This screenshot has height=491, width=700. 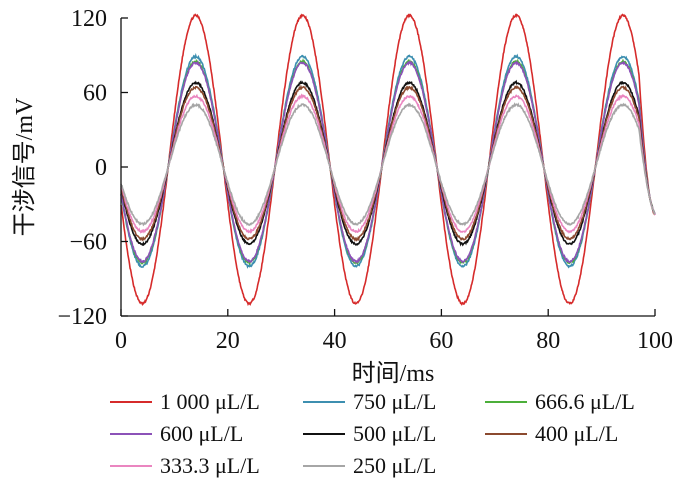 I want to click on legend-label: 600 μL/L, so click(x=201, y=433).